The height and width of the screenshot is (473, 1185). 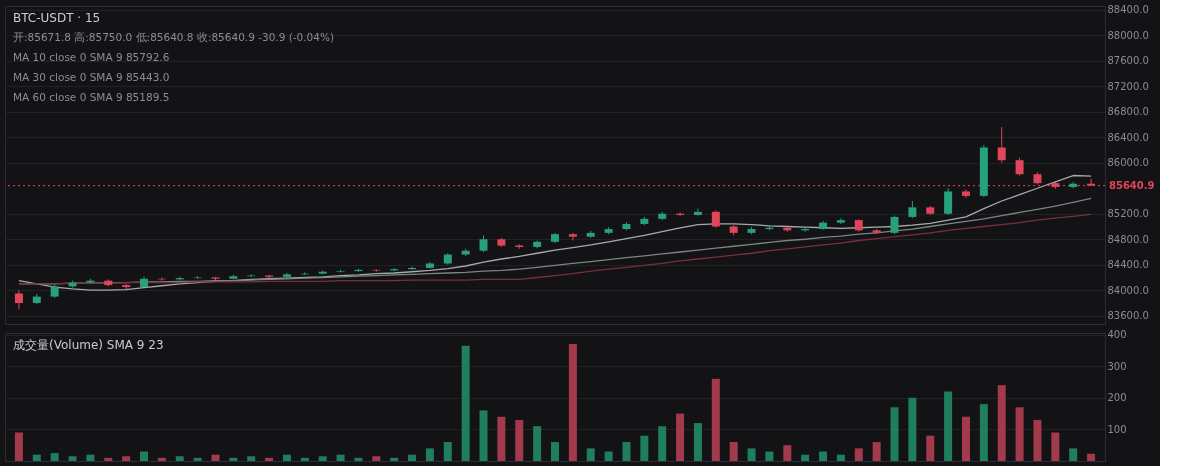 I want to click on y-tick-label: 100, so click(x=1117, y=429).